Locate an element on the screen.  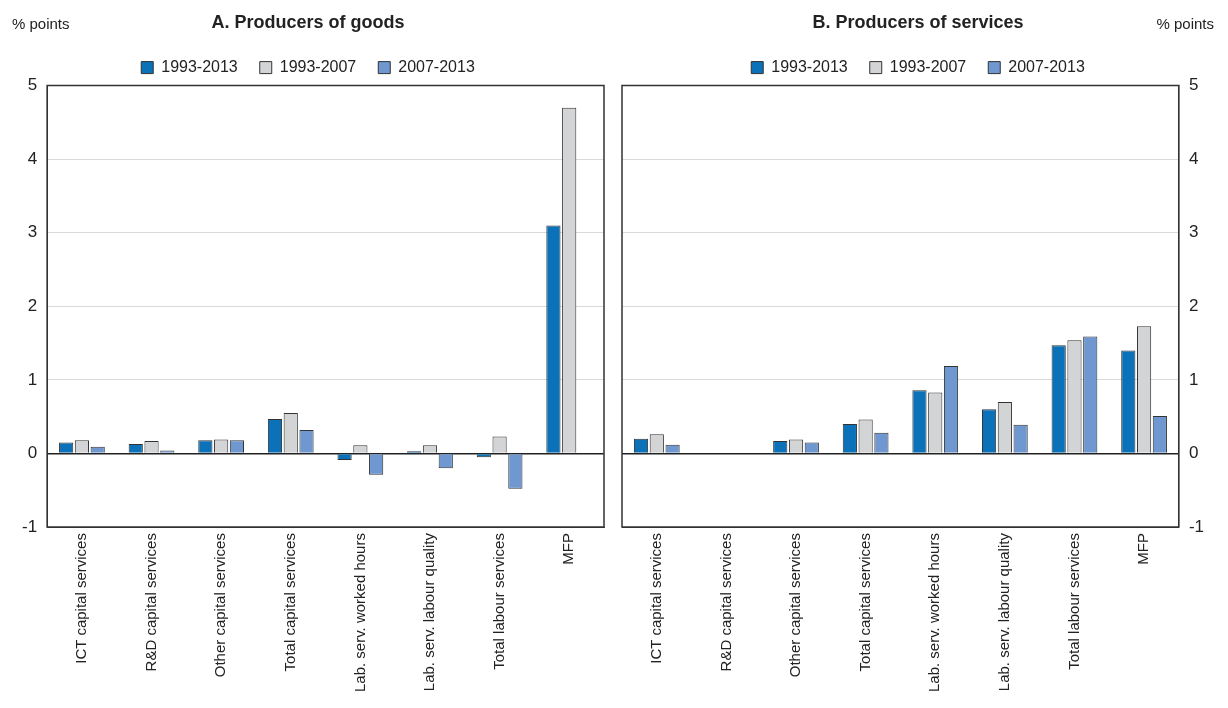
y-tick-label: 4 is located at coordinates (32, 158).